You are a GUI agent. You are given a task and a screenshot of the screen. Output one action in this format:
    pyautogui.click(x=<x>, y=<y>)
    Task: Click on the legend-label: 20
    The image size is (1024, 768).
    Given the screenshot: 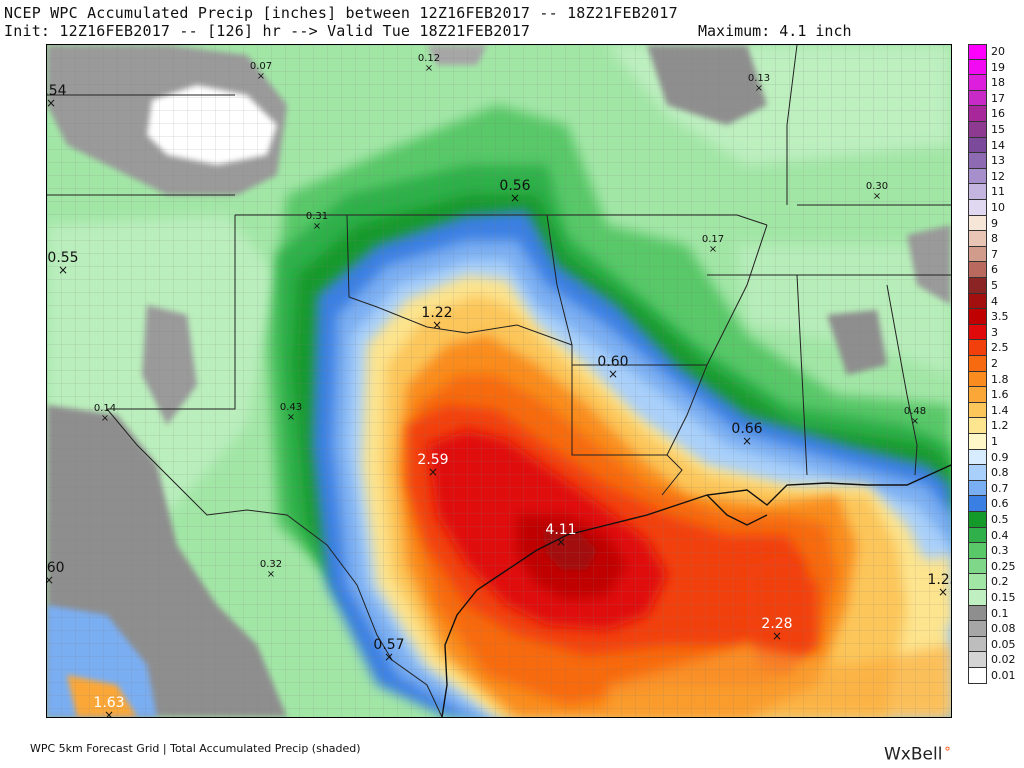 What is the action you would take?
    pyautogui.click(x=998, y=51)
    